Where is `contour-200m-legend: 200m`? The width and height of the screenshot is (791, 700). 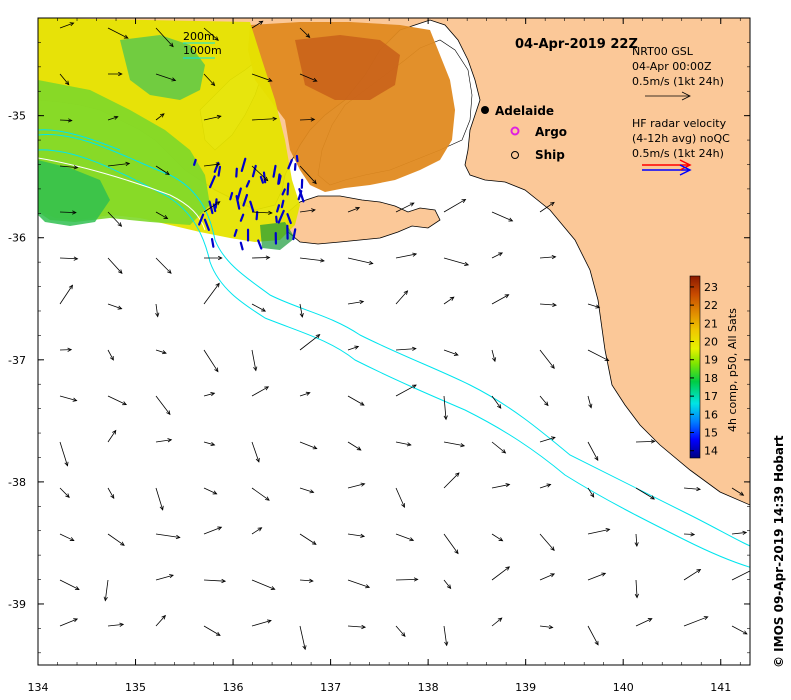 contour-200m-legend: 200m is located at coordinates (199, 36).